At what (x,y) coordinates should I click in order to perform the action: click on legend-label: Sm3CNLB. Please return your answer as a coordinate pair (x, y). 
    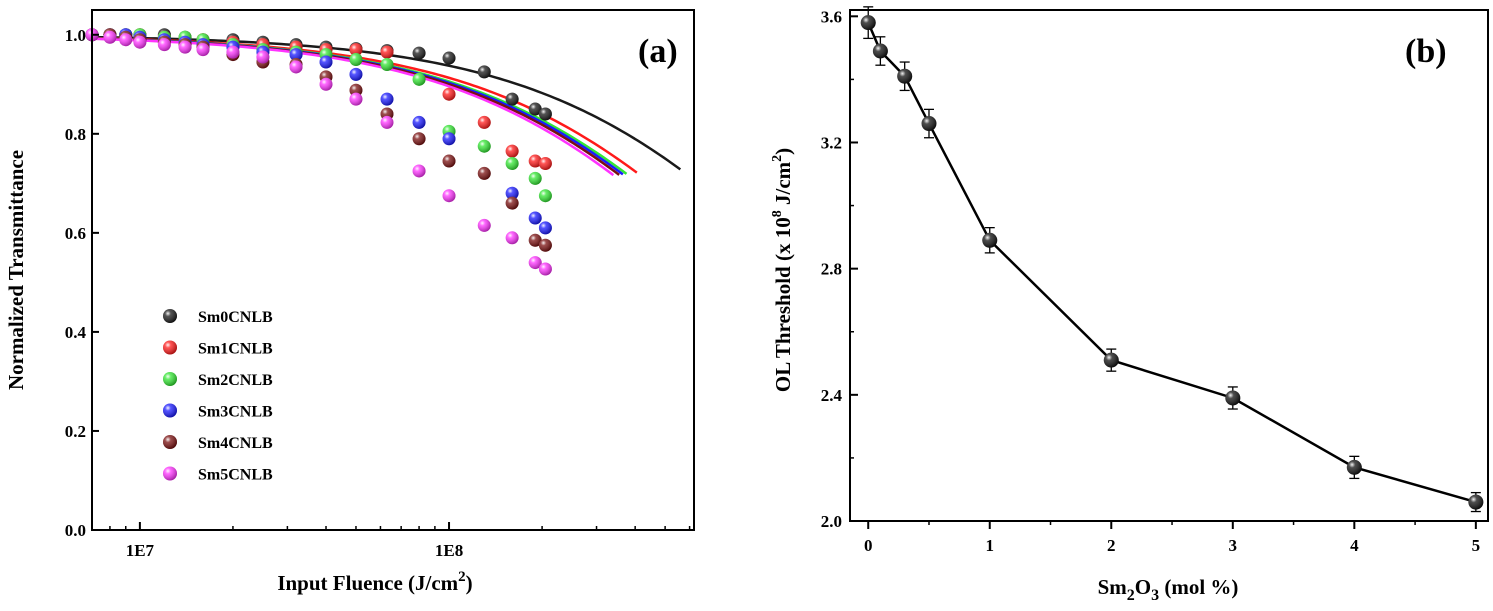
    Looking at the image, I should click on (235, 412).